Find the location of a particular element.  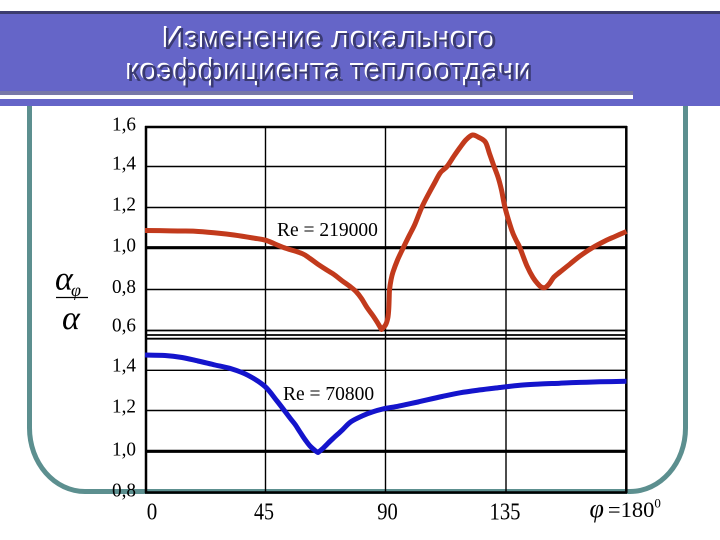

svg-text: 135 is located at coordinates (505, 512).